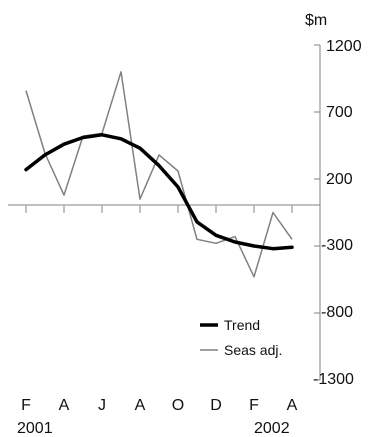 The image size is (379, 437). Describe the element at coordinates (316, 20) in the screenshot. I see `y-unit-label: $m` at that location.